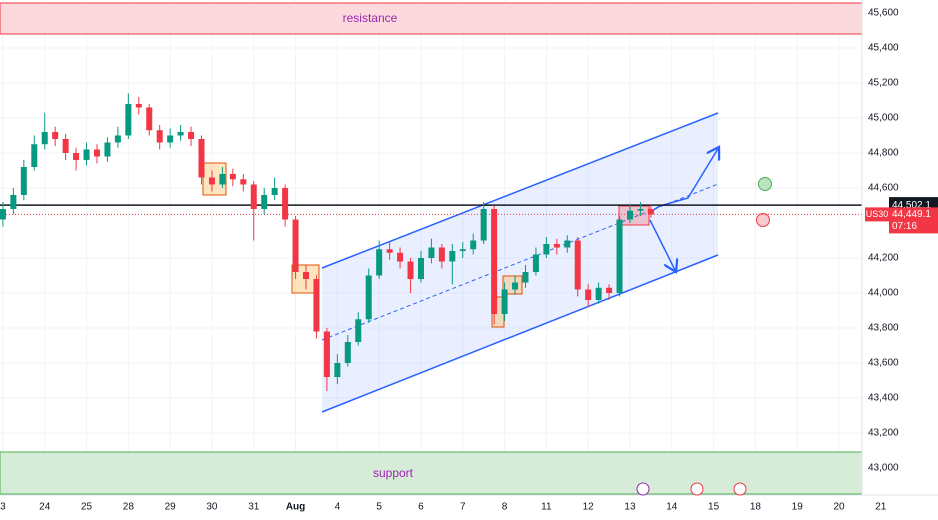 This screenshot has width=938, height=520. I want to click on x-tick-label: 11, so click(546, 507).